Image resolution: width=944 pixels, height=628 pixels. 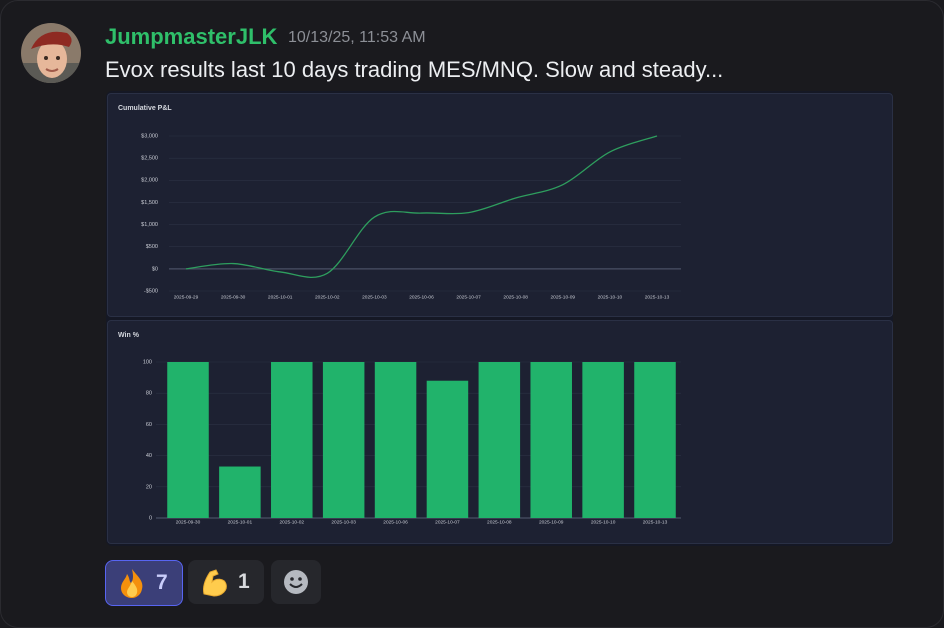 What do you see at coordinates (149, 487) in the screenshot?
I see `y-tick-label: 20` at bounding box center [149, 487].